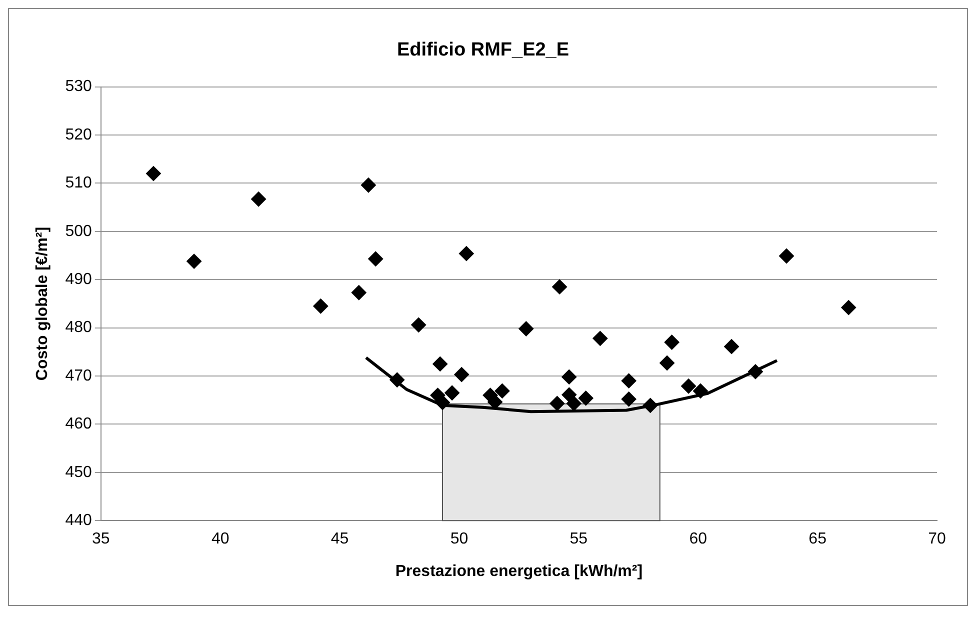 The width and height of the screenshot is (976, 617). I want to click on x-tick-label: 55, so click(579, 539).